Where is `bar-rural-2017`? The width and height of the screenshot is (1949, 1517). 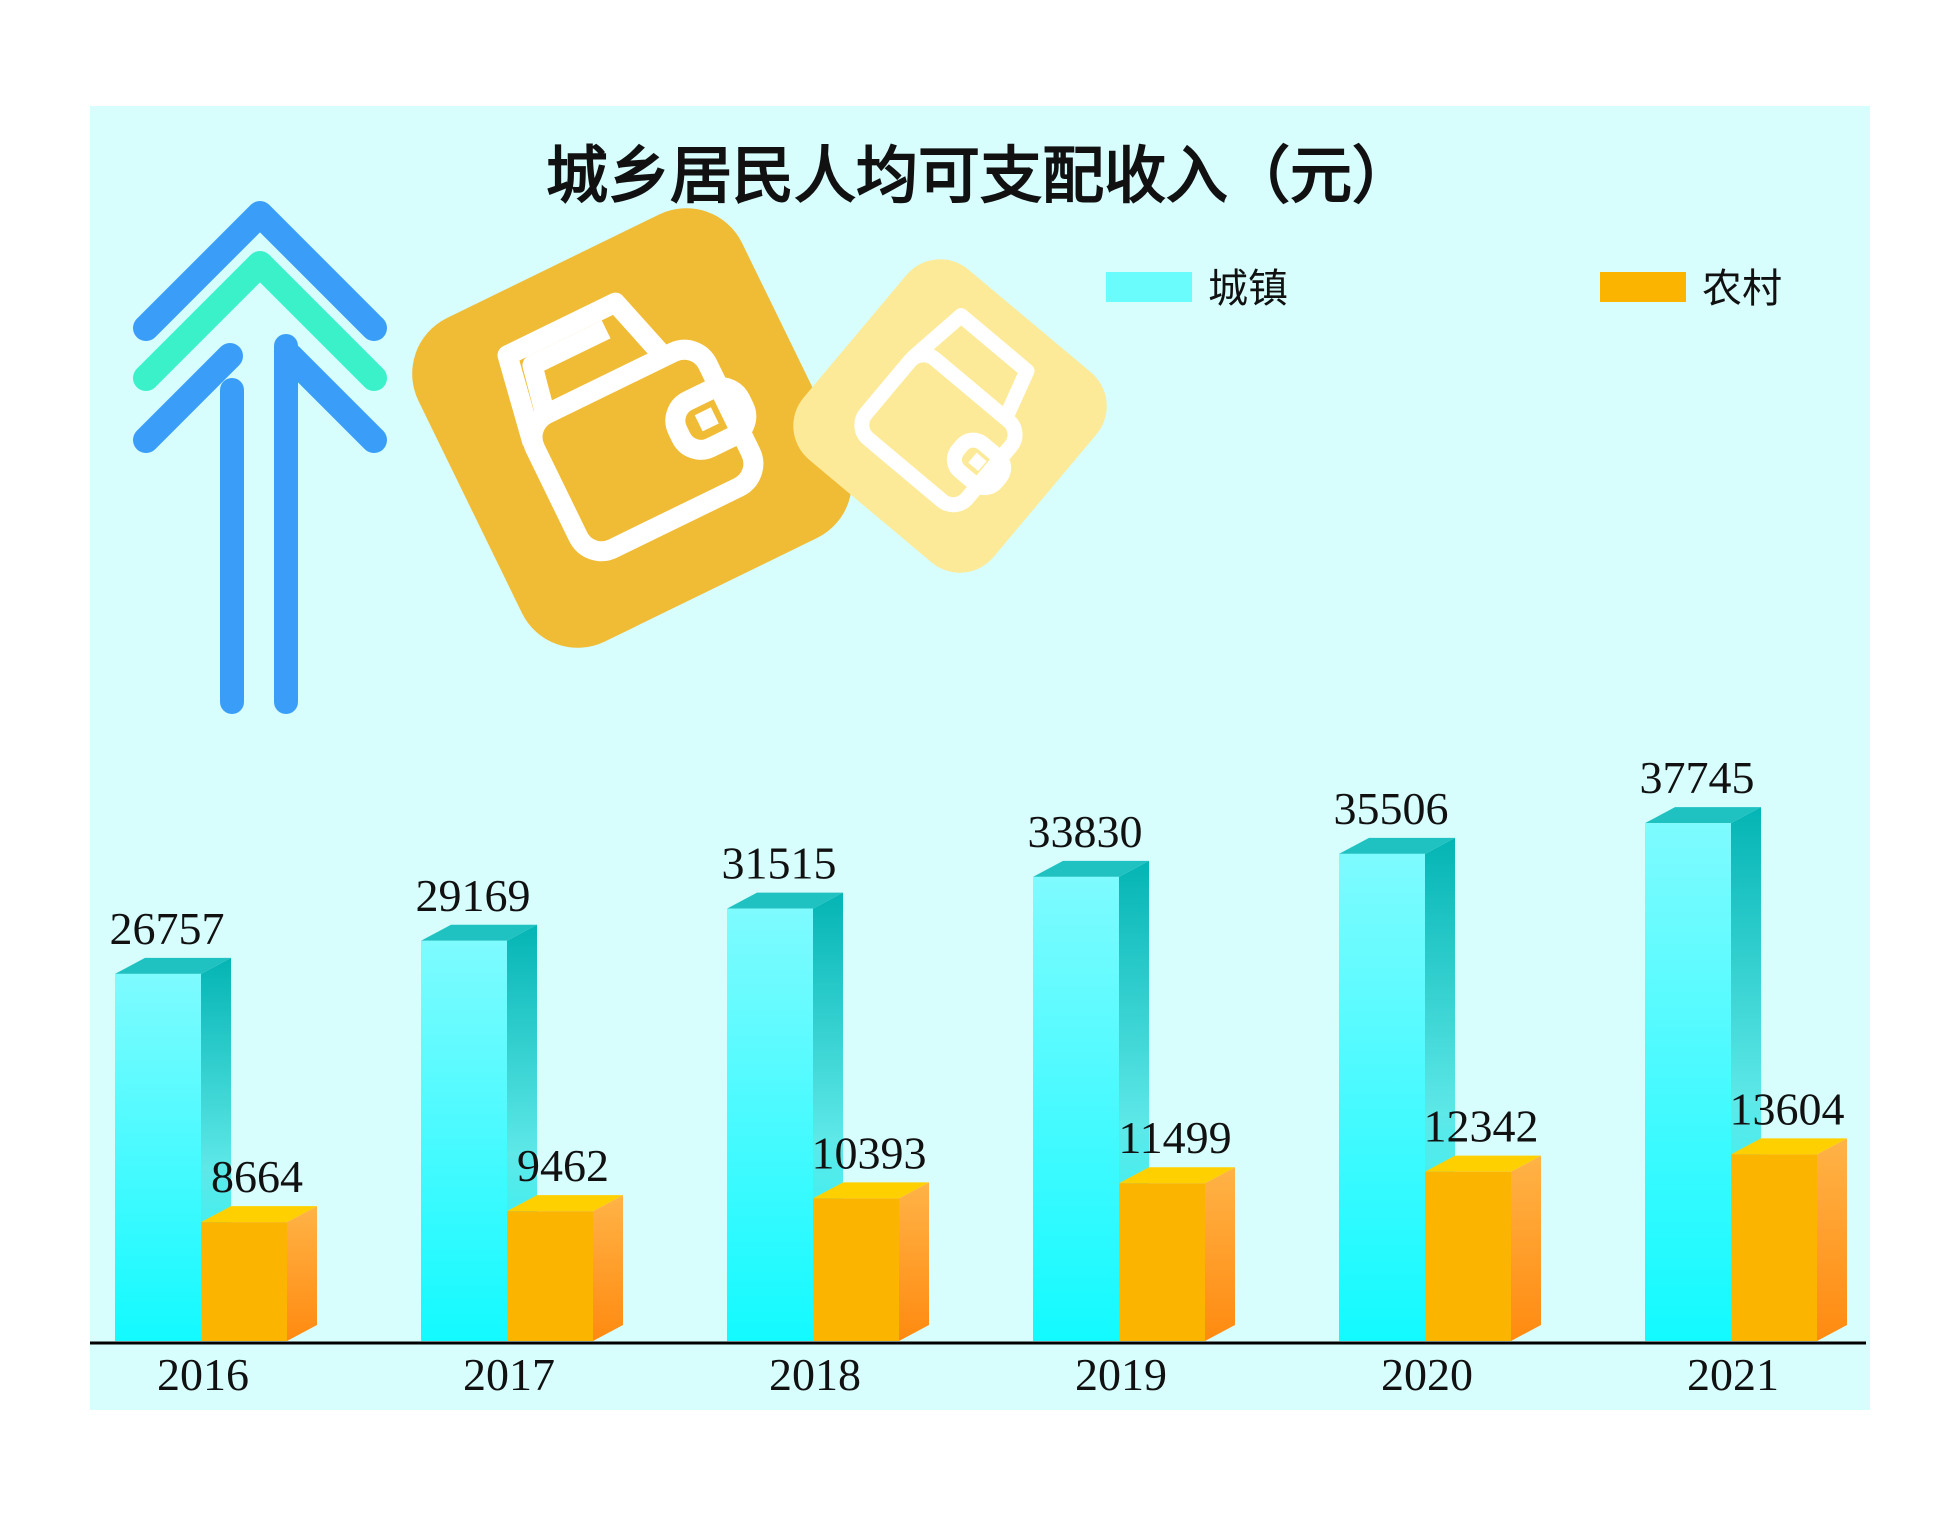
bar-rural-2017 is located at coordinates (565, 1268).